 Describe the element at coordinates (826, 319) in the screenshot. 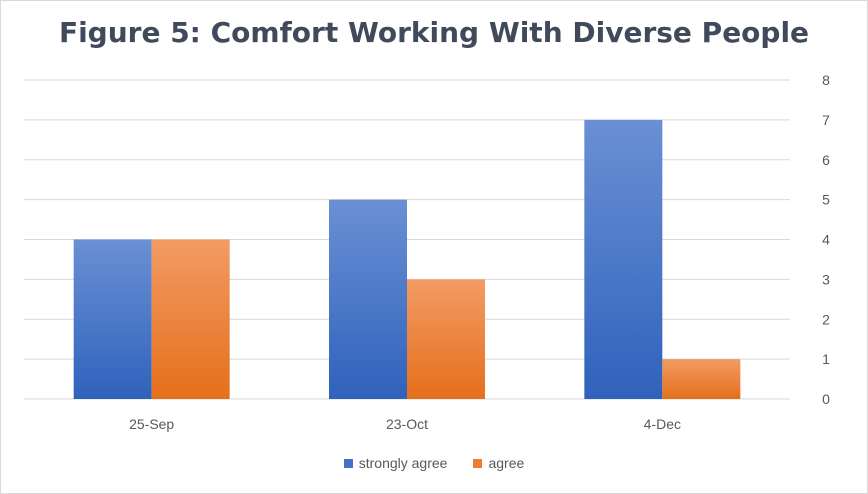

I see `y-tick-label: 2` at that location.